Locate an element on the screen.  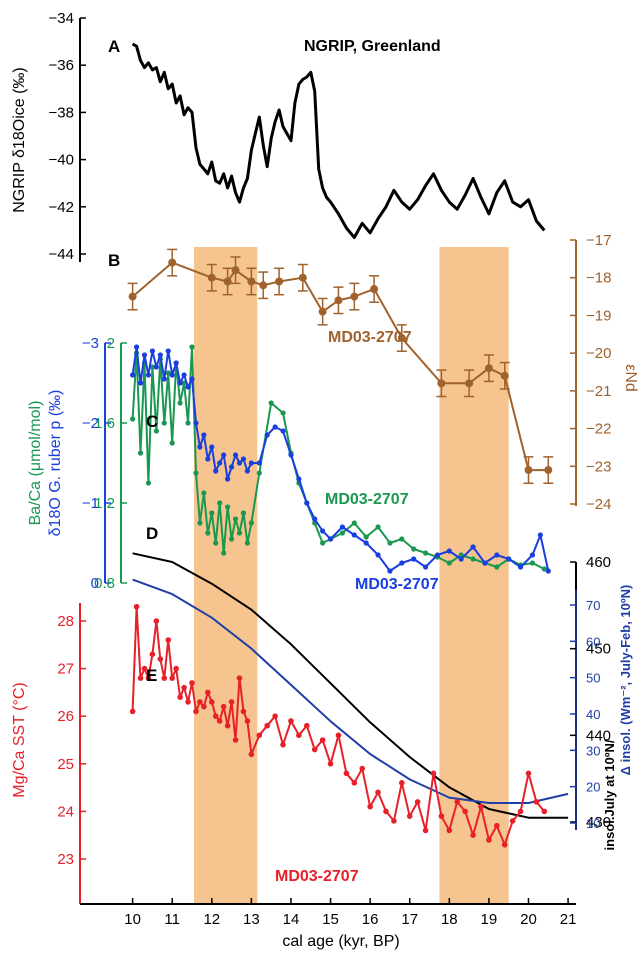
ngrip-tick-label: −44 is located at coordinates (61, 254).